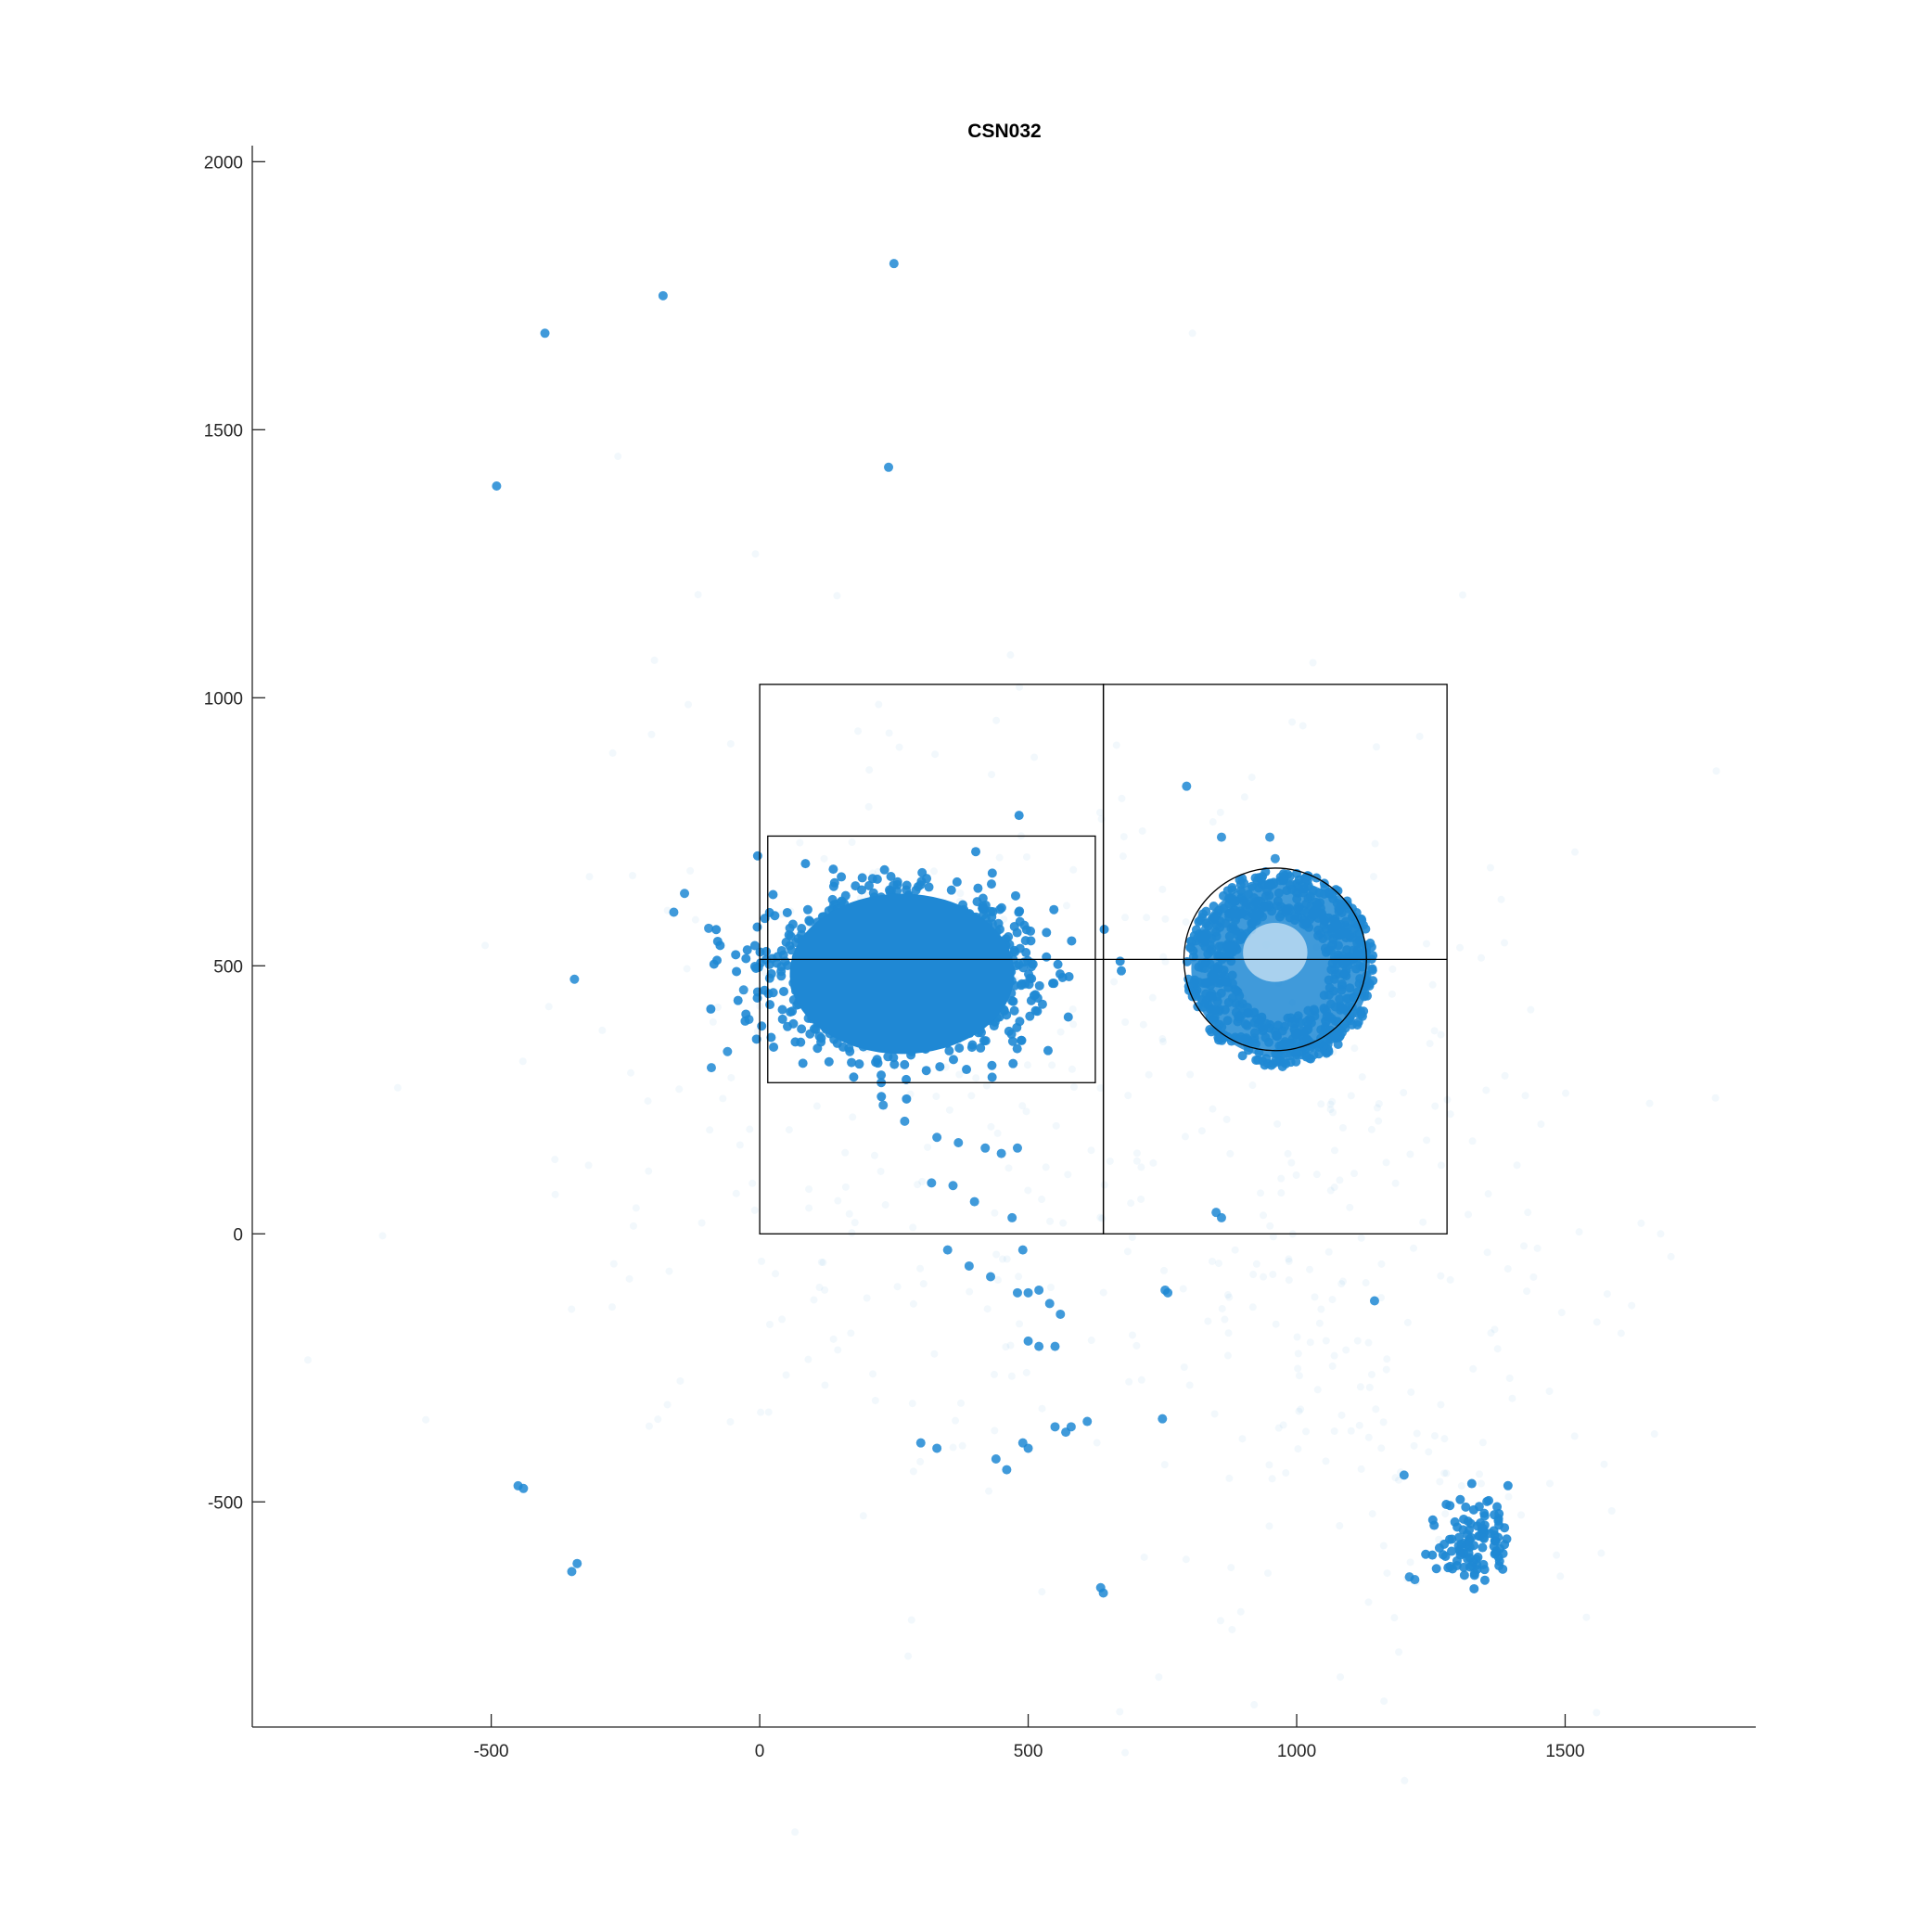  Describe the element at coordinates (1296, 1751) in the screenshot. I see `x-tick-label: 1000` at that location.